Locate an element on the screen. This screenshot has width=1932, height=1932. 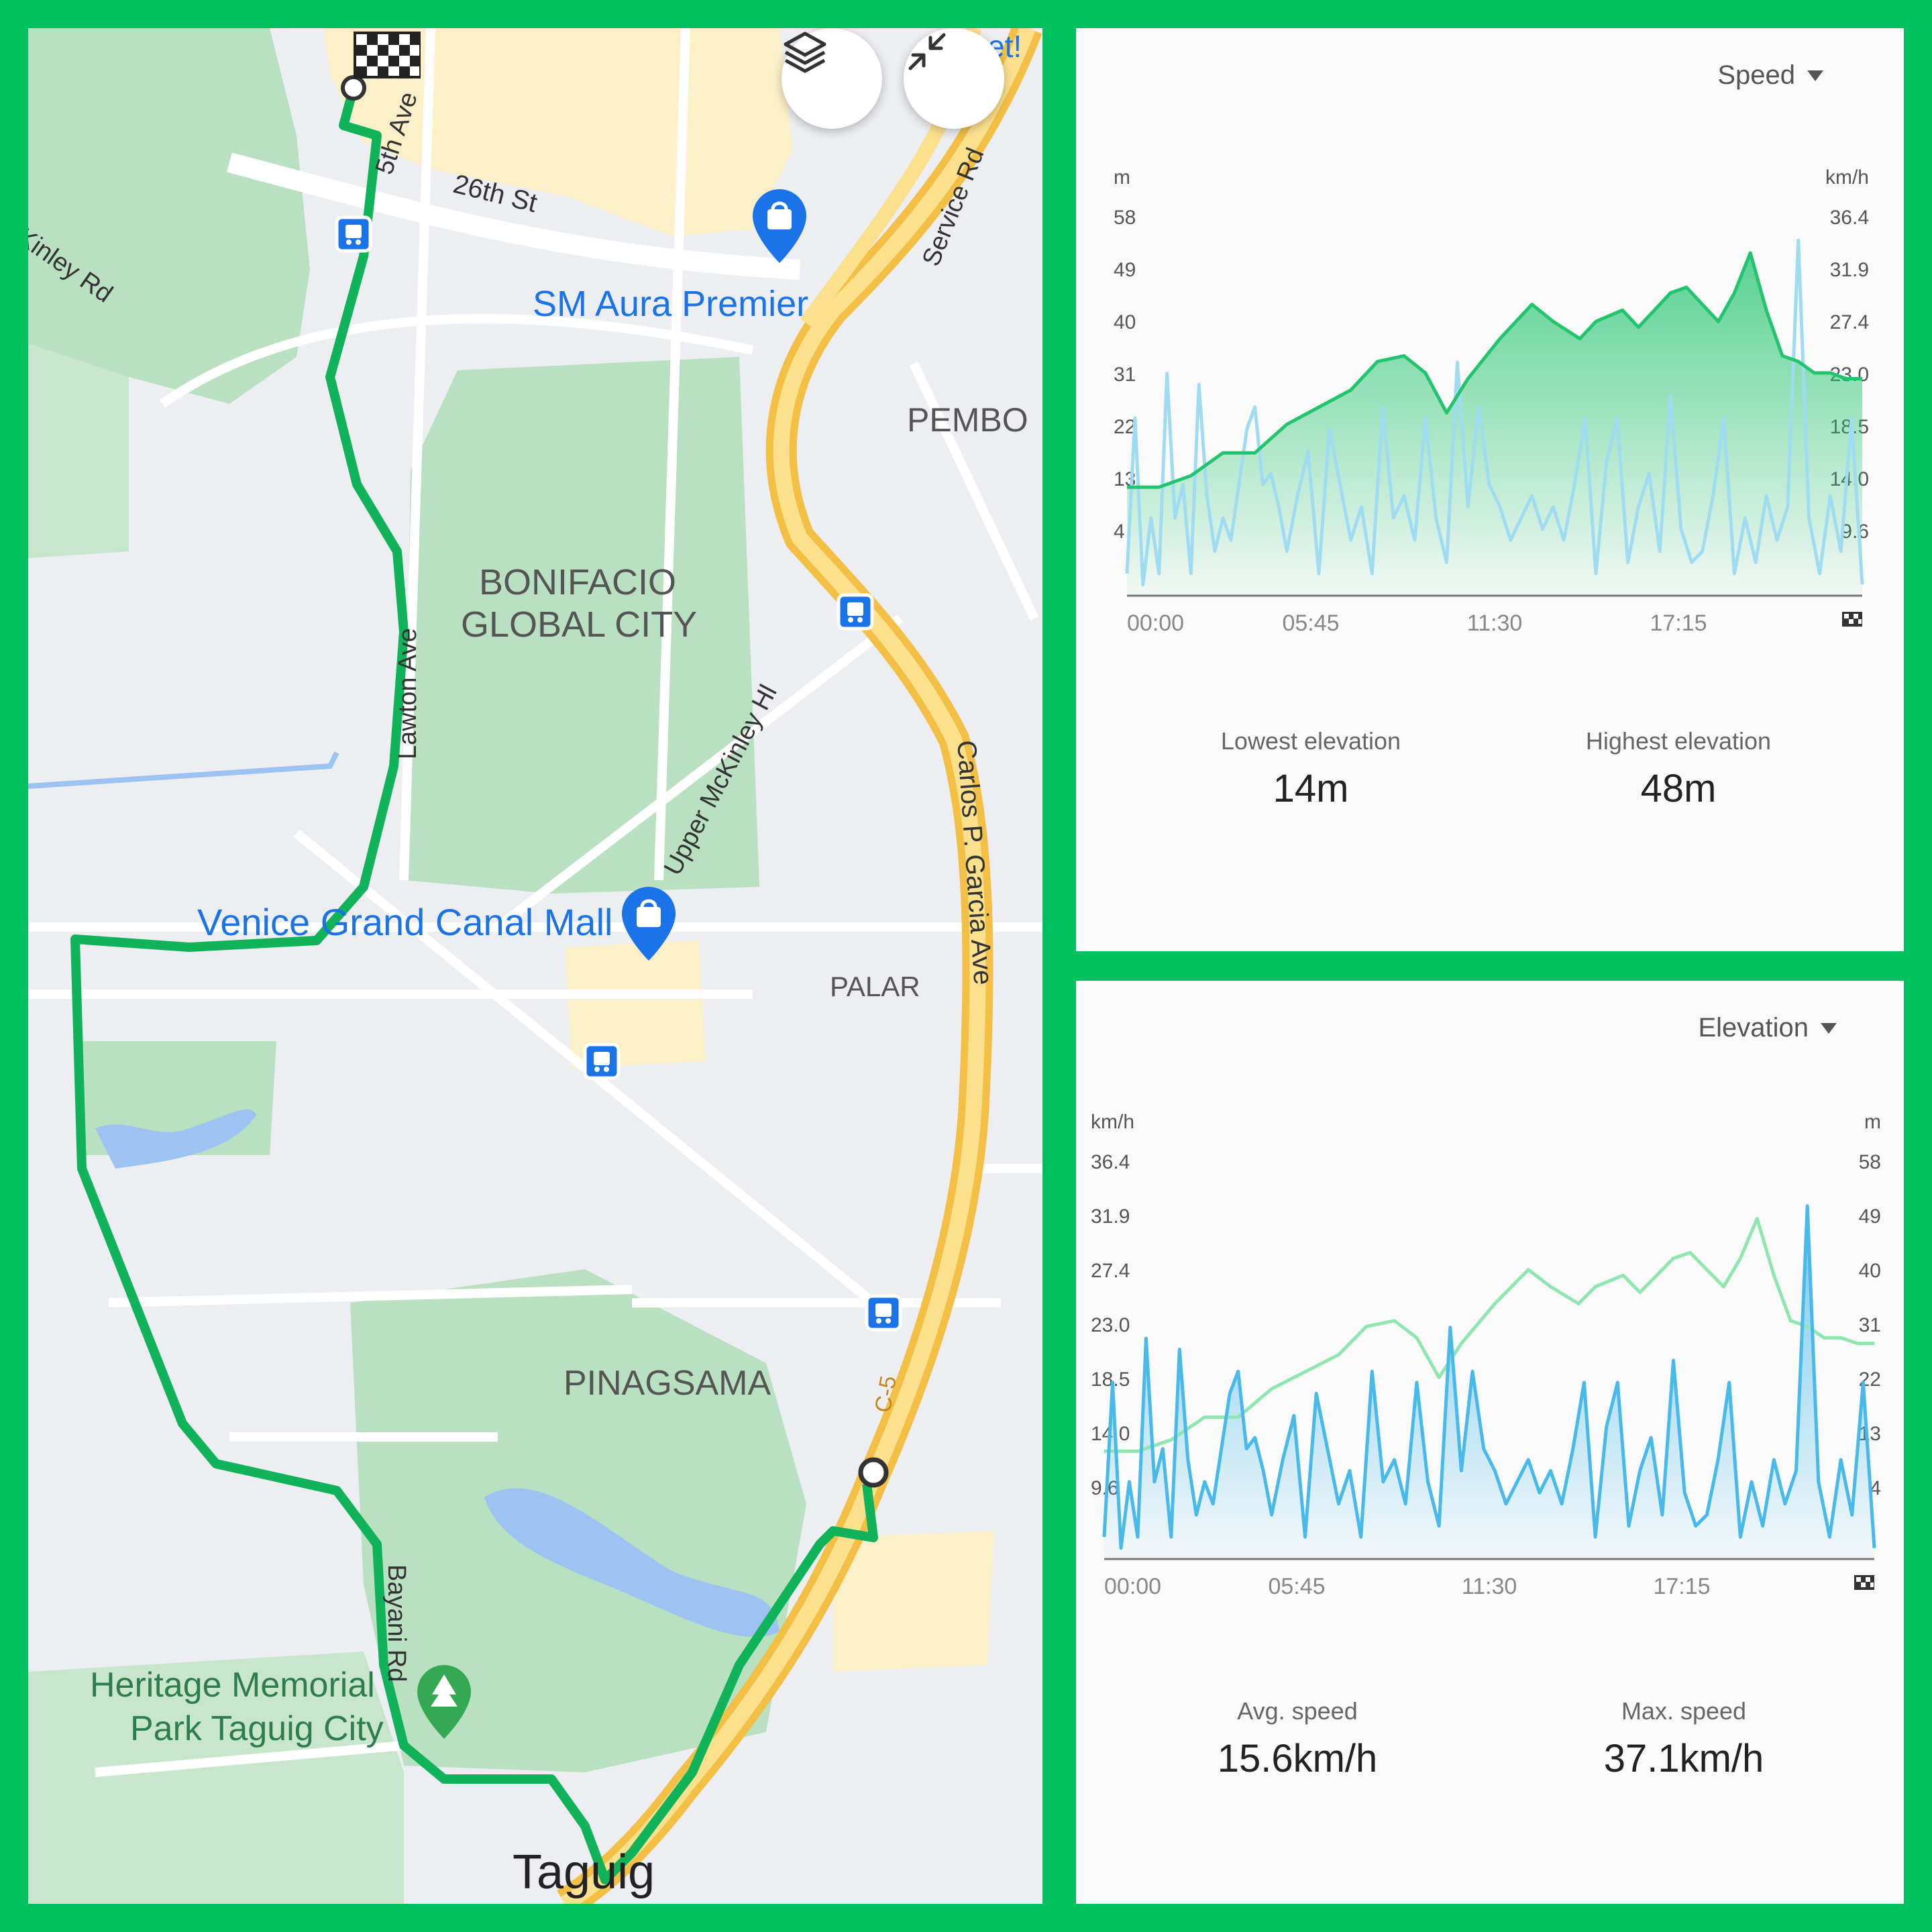
stat-value: 15.6km/h is located at coordinates (1297, 1758).